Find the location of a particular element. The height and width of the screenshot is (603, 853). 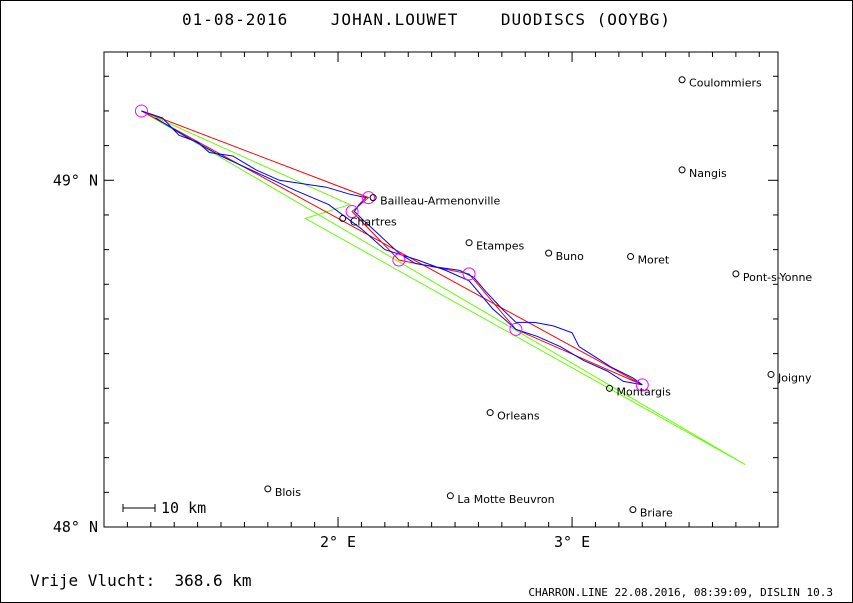

longitude-labels: 2° E 3° E is located at coordinates (455, 542).